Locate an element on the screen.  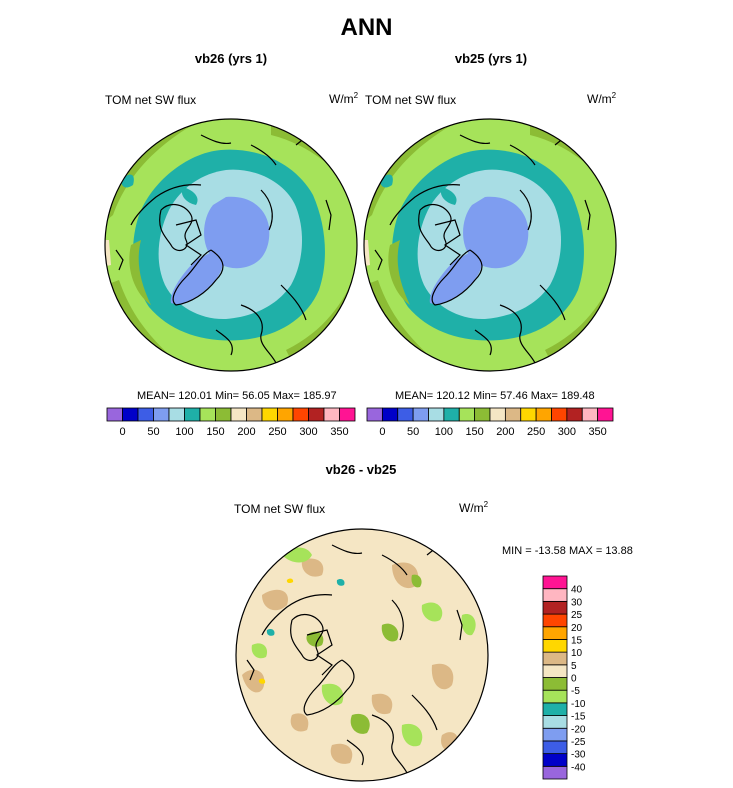
diff-variable-label: TOM net SW flux is located at coordinates (280, 509).